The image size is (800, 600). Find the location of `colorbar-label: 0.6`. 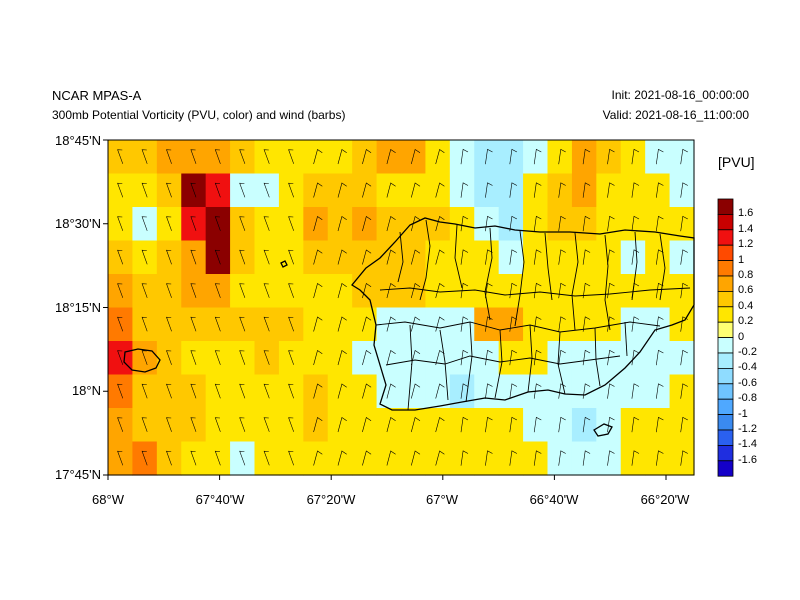

colorbar-label: 0.6 is located at coordinates (746, 290).